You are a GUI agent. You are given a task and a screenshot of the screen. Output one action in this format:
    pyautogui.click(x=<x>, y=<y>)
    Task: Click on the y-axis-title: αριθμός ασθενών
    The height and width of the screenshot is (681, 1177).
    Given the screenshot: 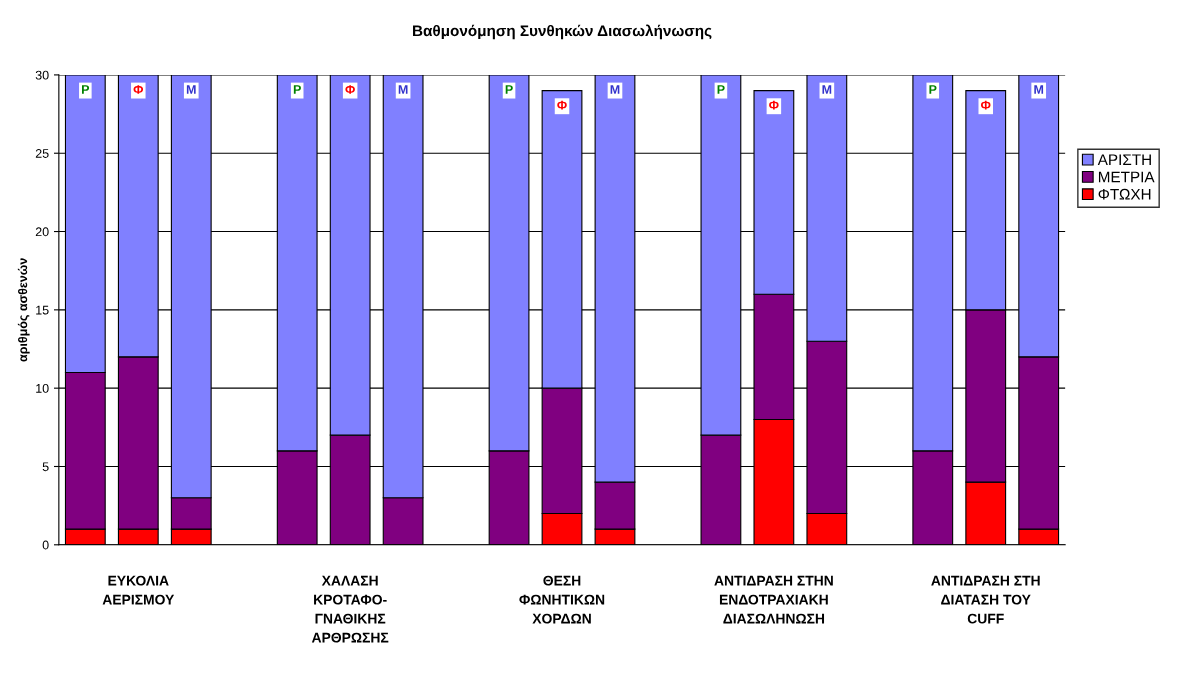 What is the action you would take?
    pyautogui.click(x=23, y=310)
    